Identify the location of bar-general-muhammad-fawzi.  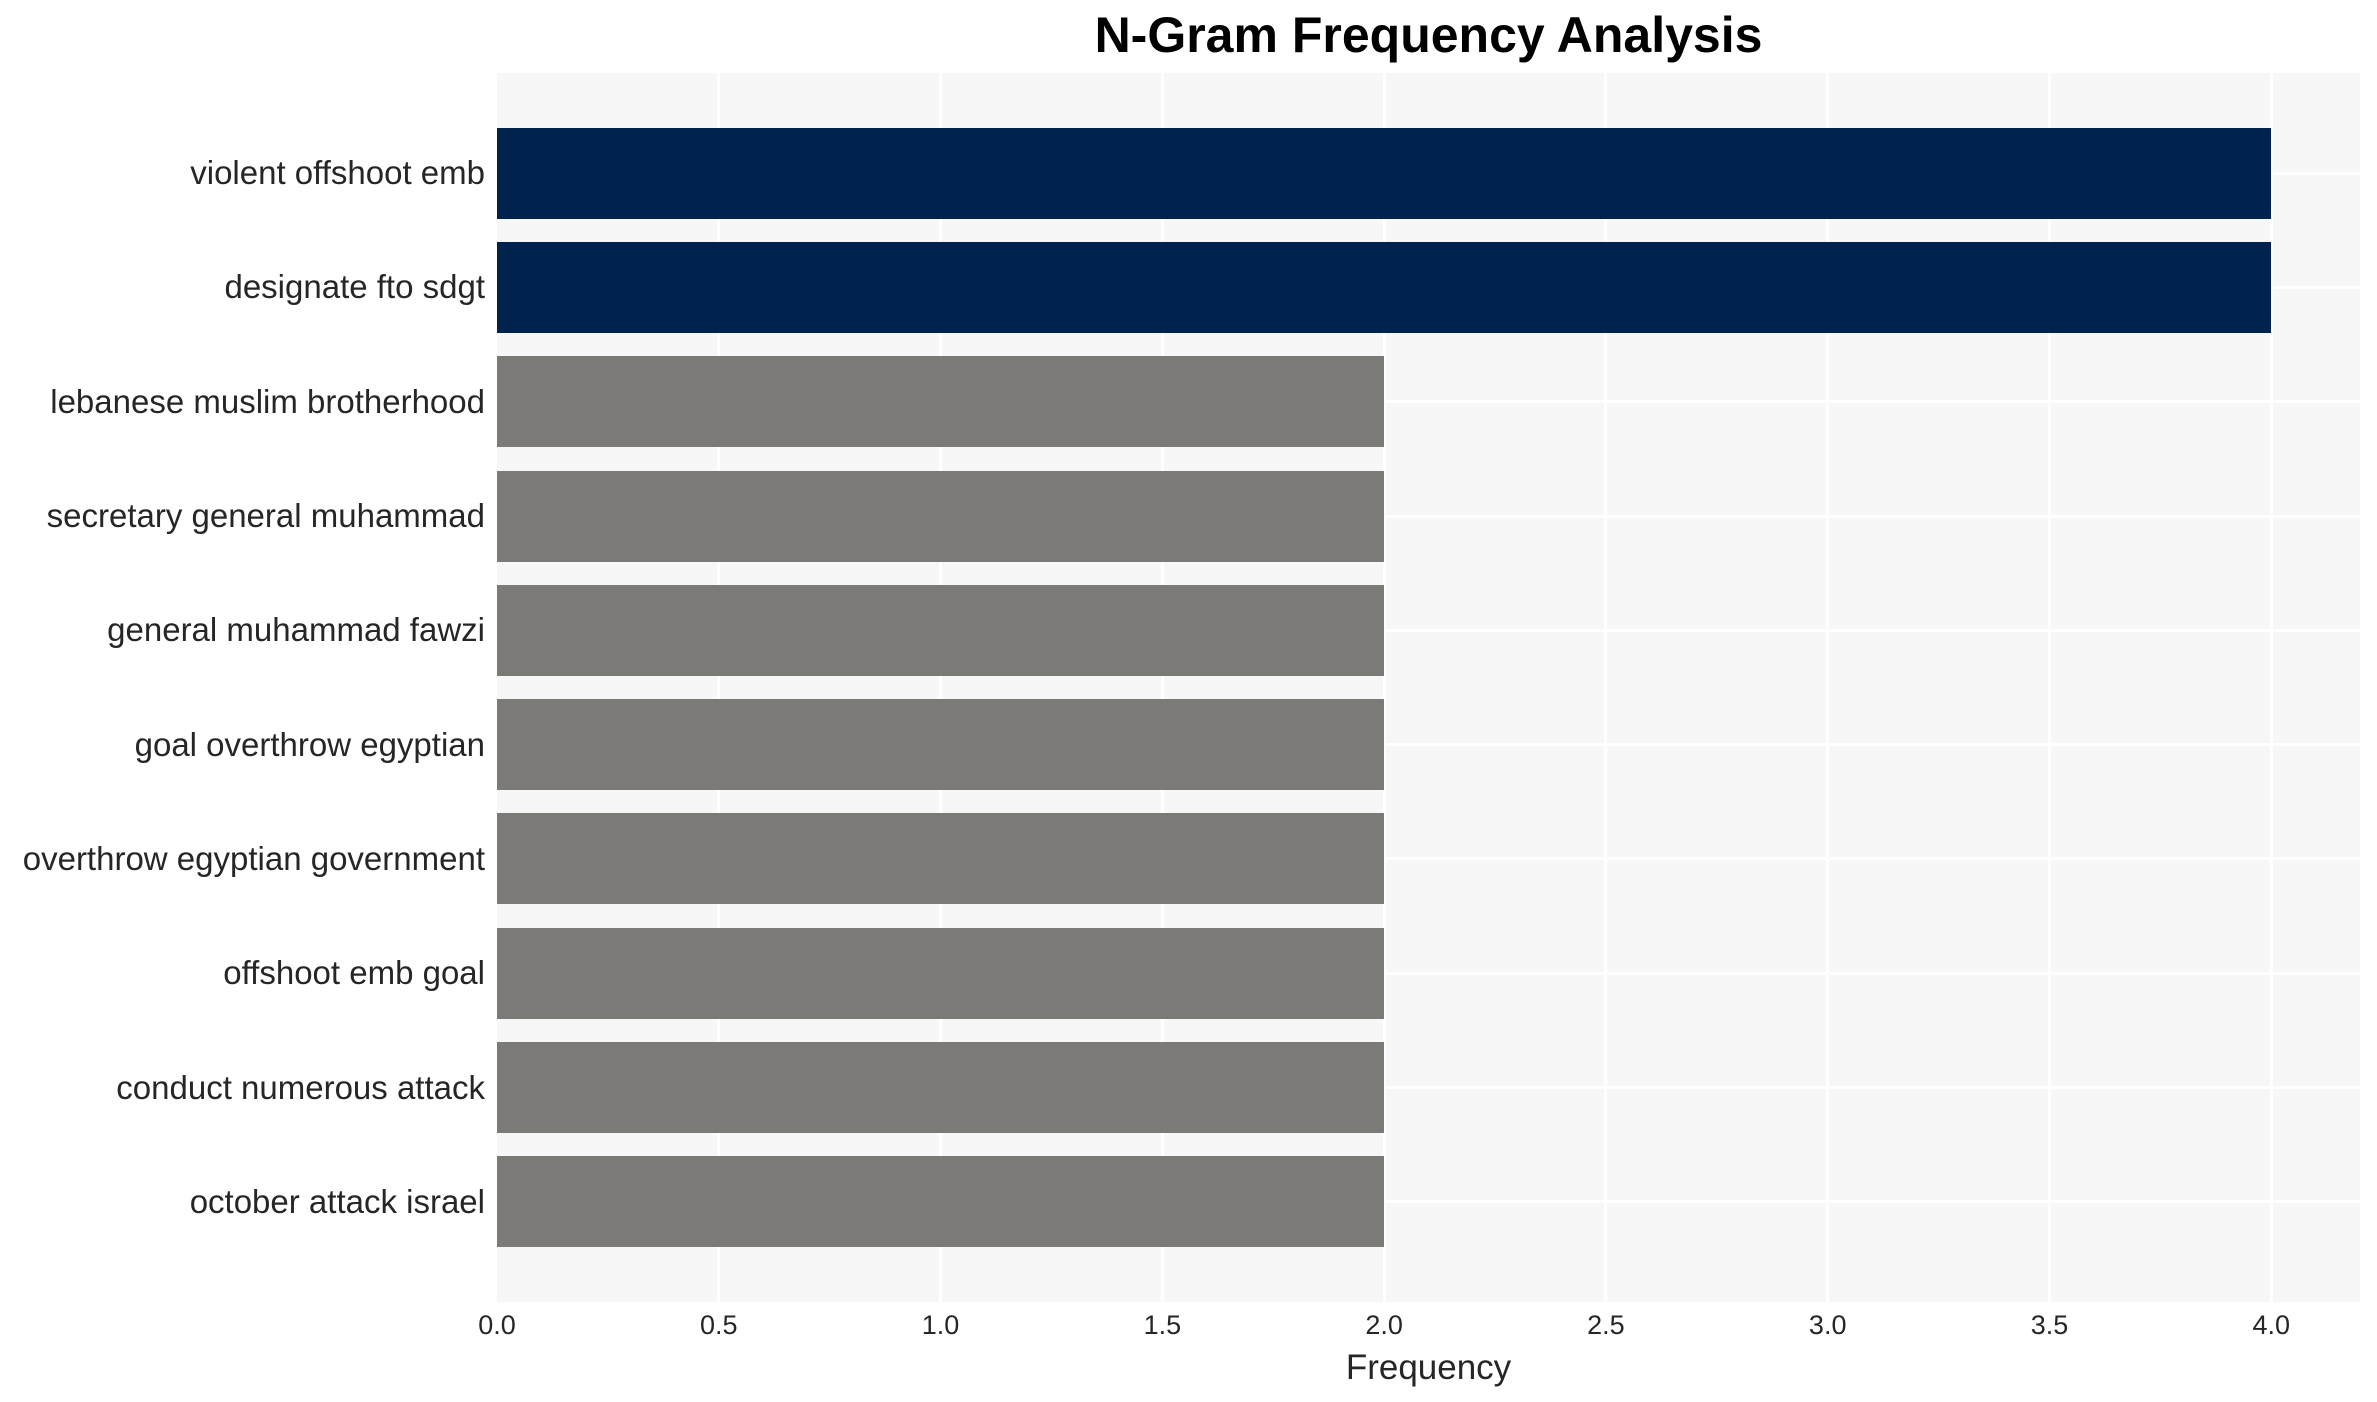
(941, 630).